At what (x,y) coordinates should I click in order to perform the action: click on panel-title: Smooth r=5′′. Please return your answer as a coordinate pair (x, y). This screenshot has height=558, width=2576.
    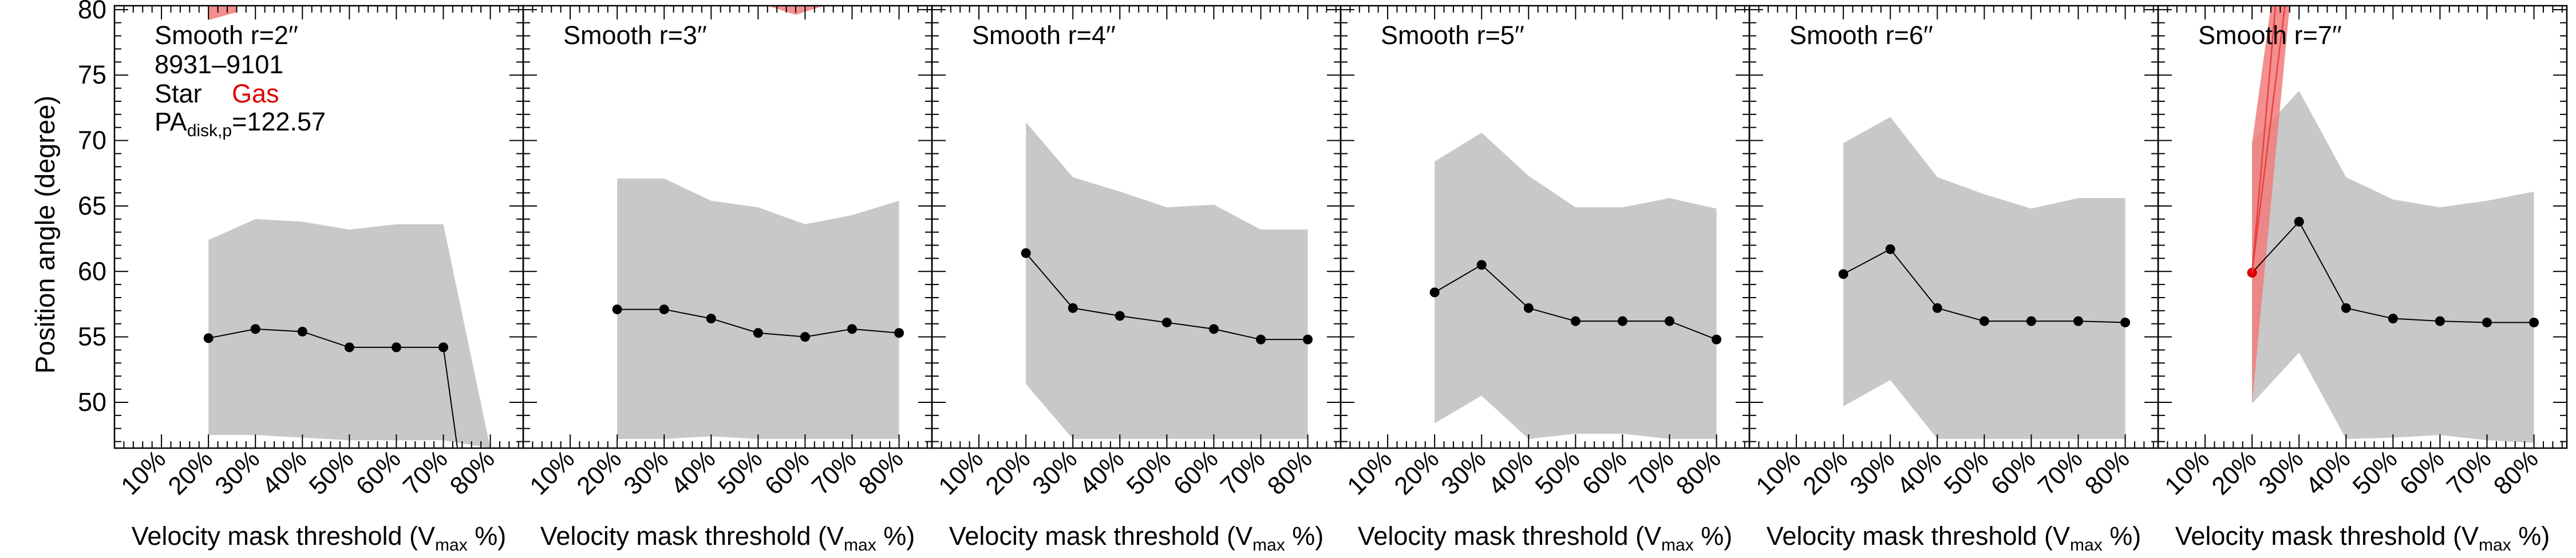
    Looking at the image, I should click on (1452, 35).